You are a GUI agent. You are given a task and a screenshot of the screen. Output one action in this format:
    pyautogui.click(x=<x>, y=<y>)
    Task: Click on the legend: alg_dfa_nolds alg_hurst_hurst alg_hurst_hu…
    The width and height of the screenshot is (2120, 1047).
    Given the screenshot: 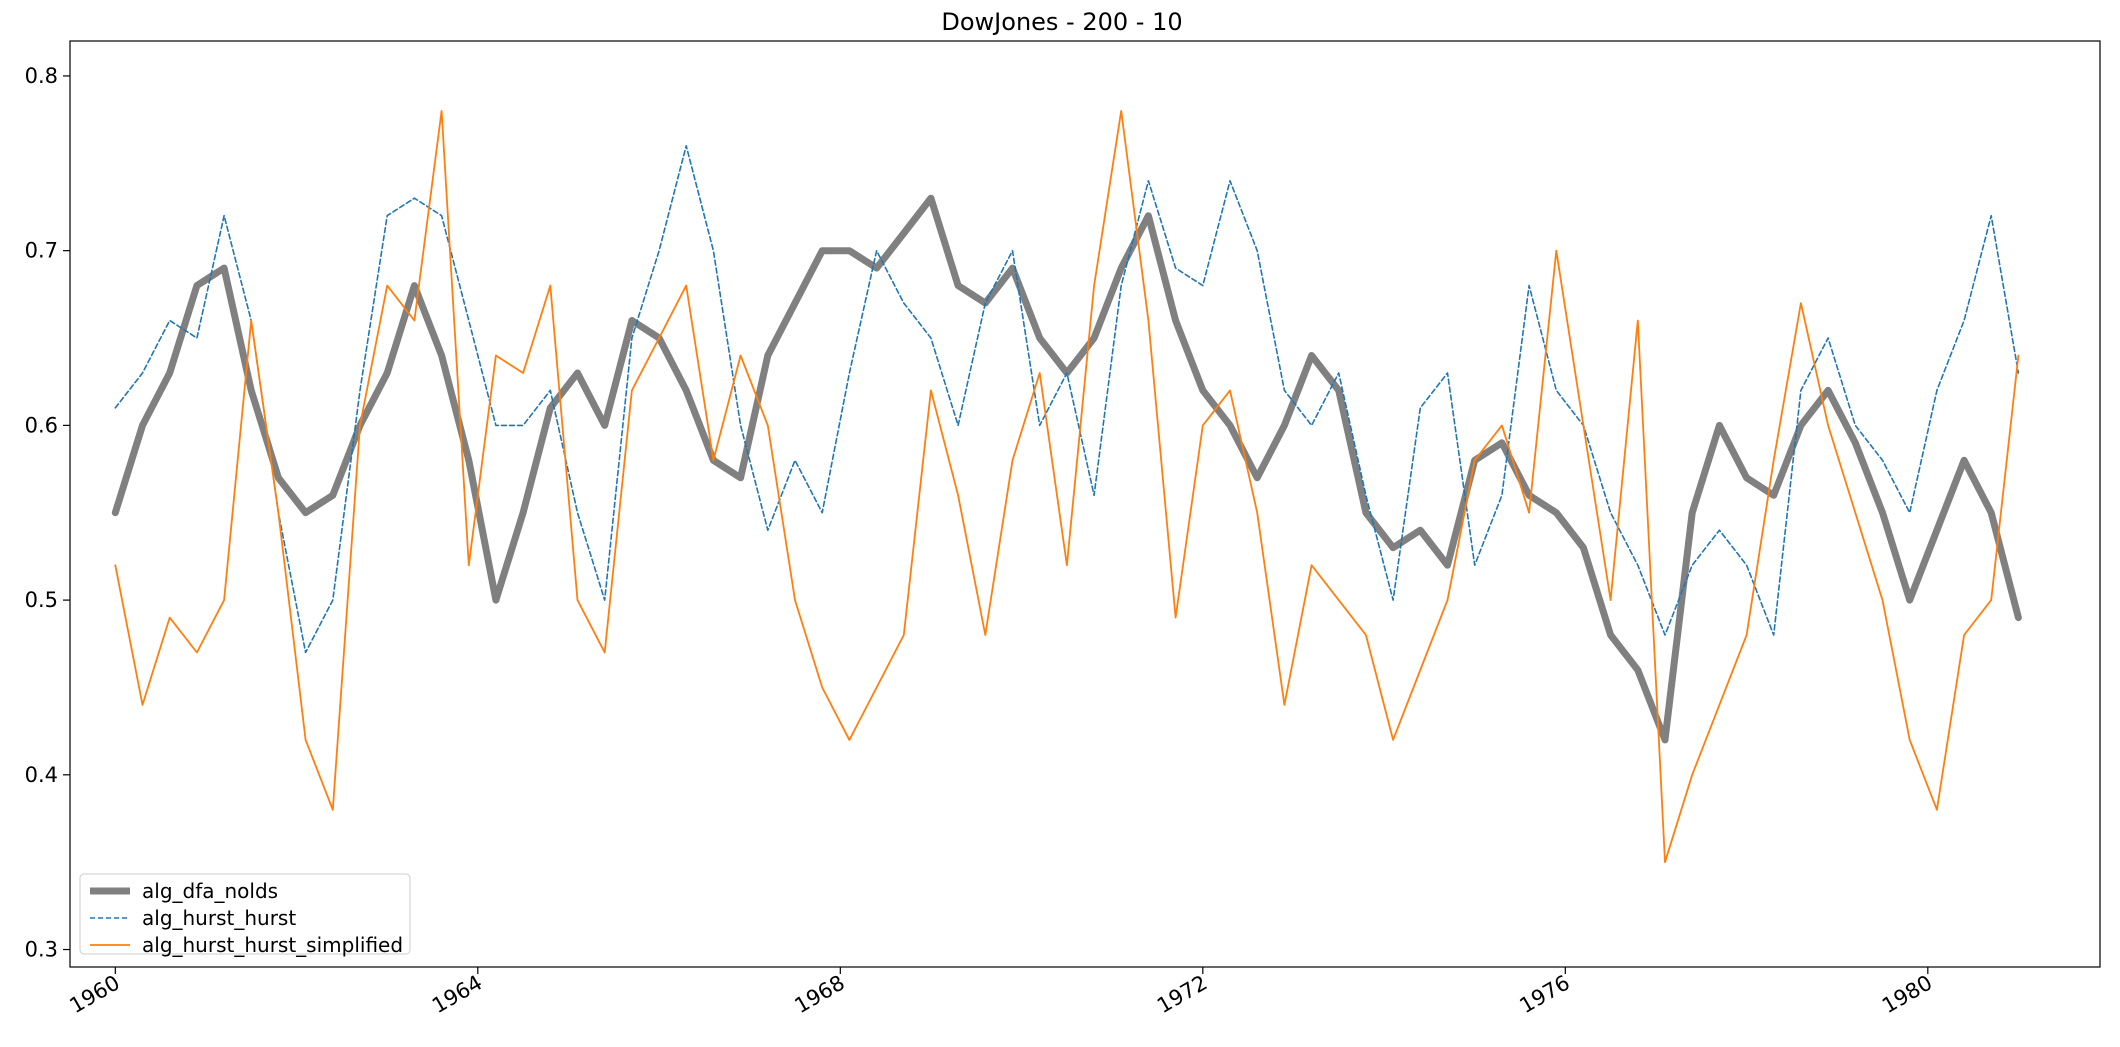 What is the action you would take?
    pyautogui.click(x=245, y=915)
    